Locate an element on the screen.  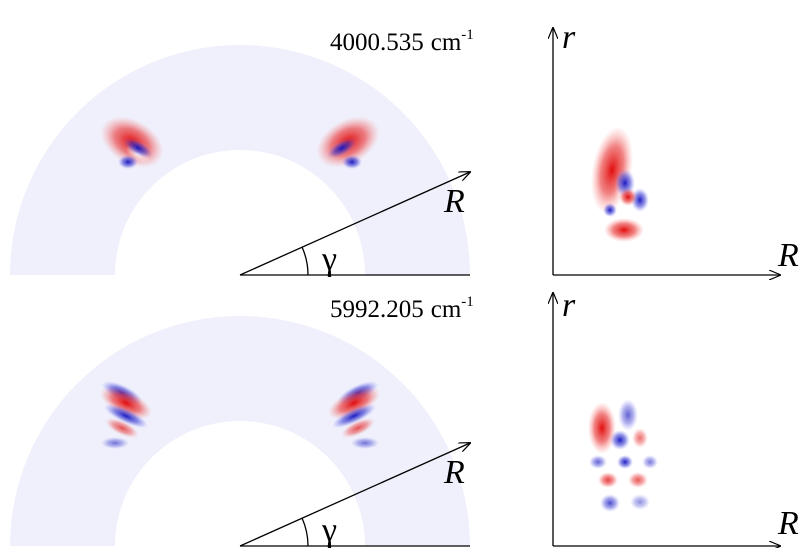
energy: 4000.535 is located at coordinates (377, 42).